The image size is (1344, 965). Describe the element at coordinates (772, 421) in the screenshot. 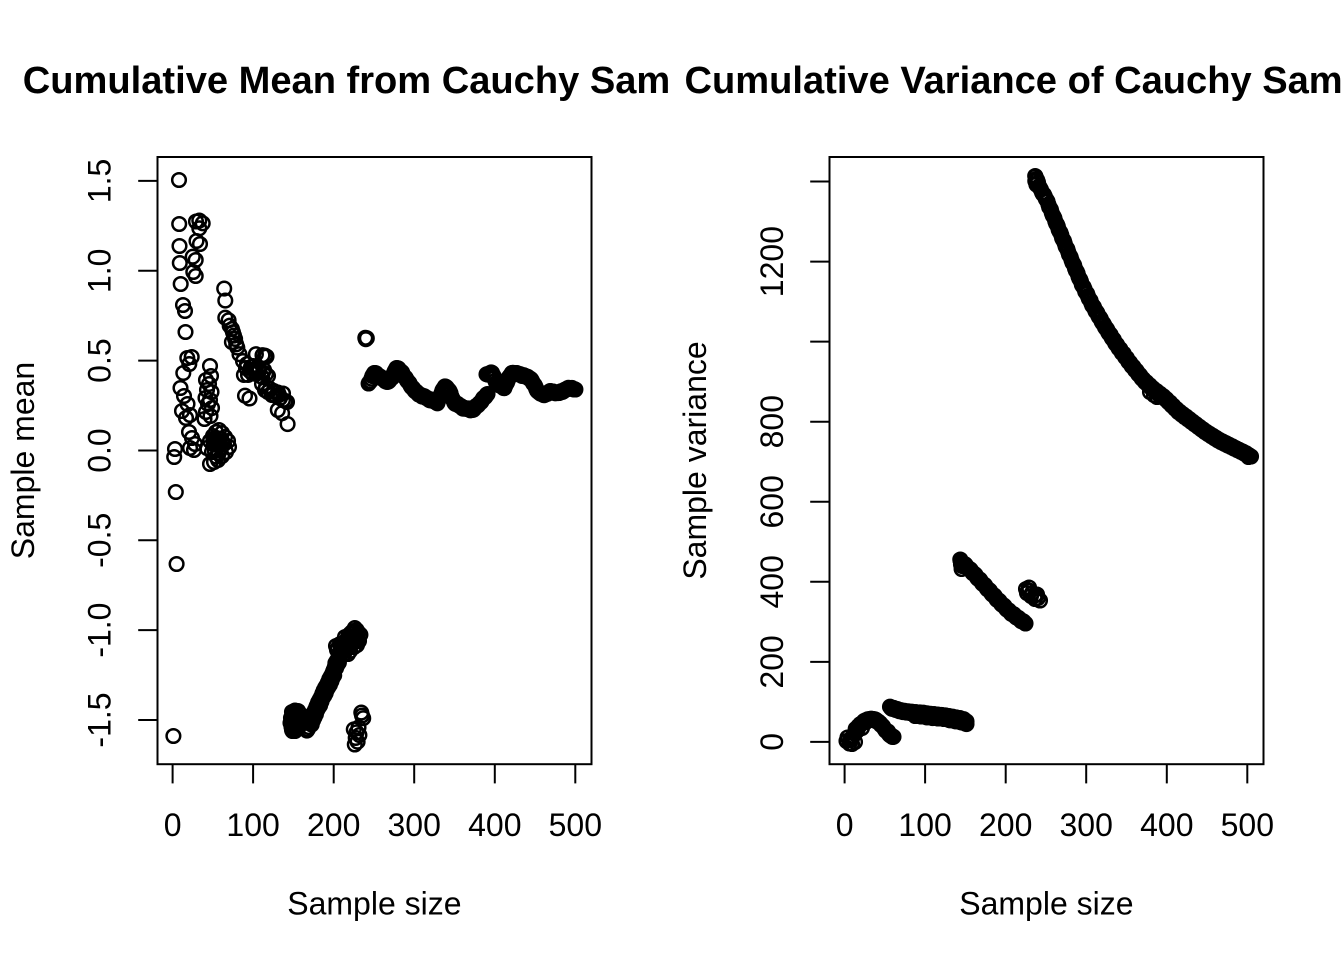

I see `svg-text: 800` at that location.